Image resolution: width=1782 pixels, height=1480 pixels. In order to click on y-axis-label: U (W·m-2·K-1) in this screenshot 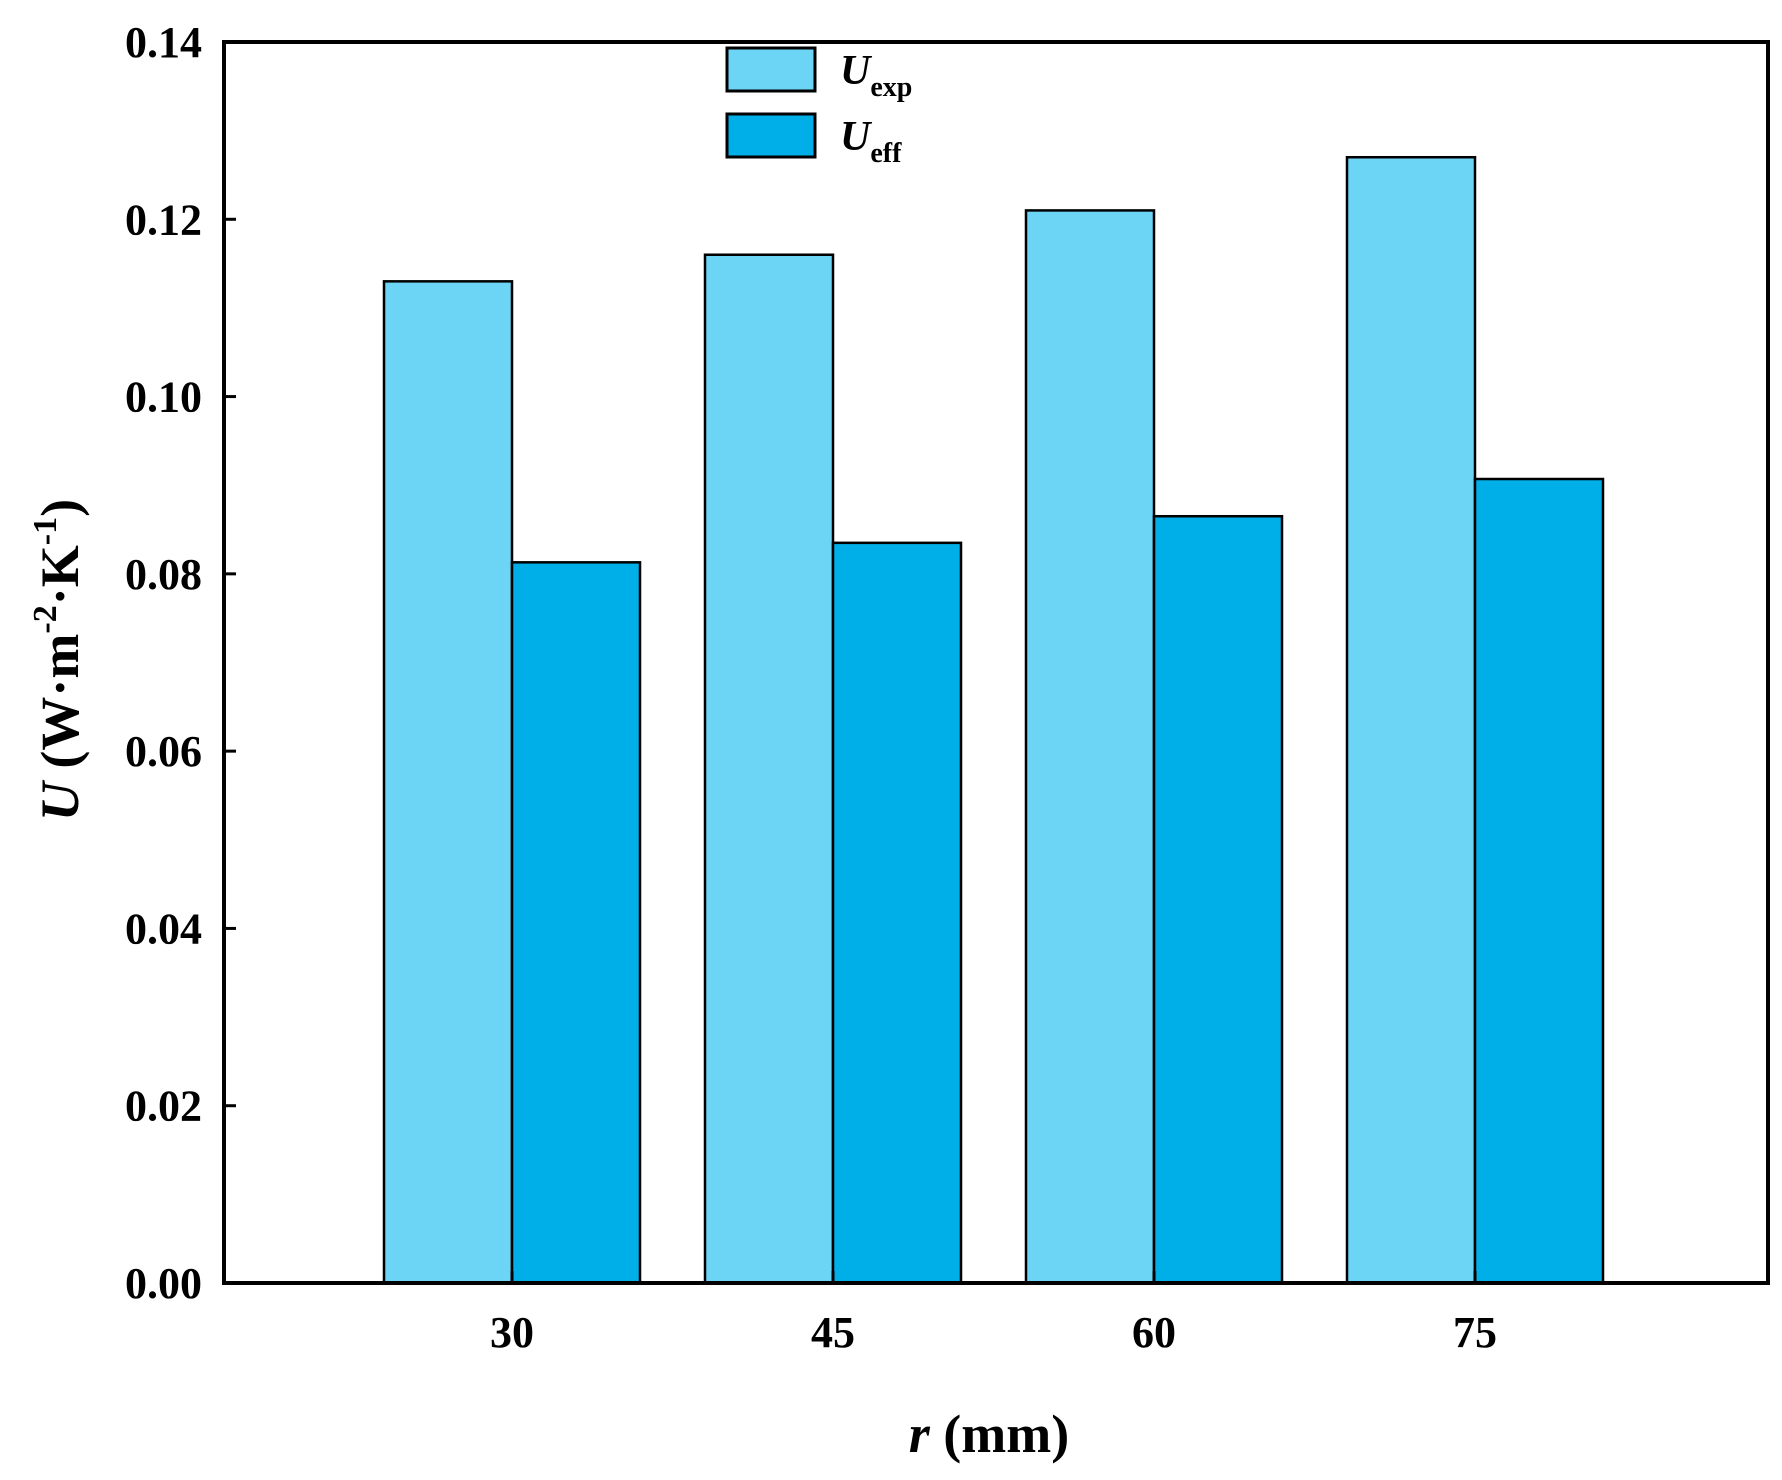, I will do `click(58, 660)`.